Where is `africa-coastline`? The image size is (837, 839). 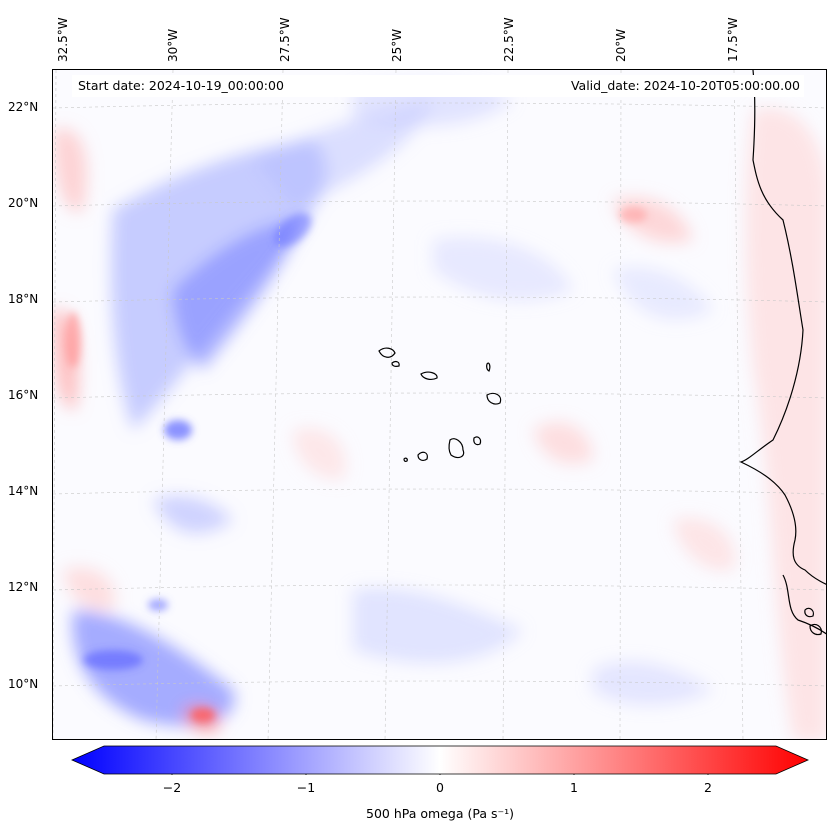
africa-coastline is located at coordinates (782, 327).